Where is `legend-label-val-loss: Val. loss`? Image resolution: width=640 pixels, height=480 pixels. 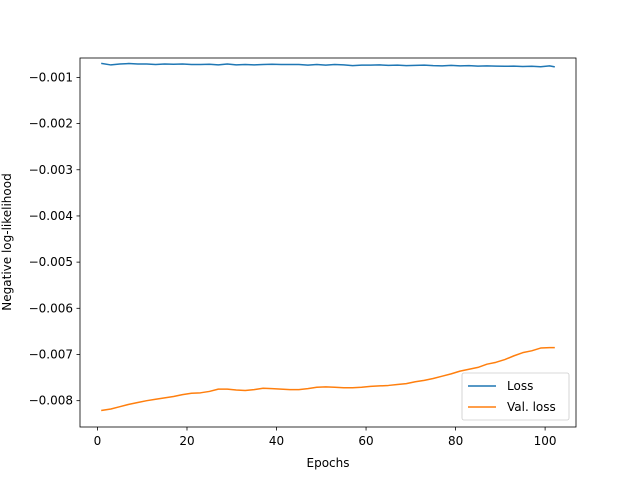
legend-label-val-loss: Val. loss is located at coordinates (531, 407).